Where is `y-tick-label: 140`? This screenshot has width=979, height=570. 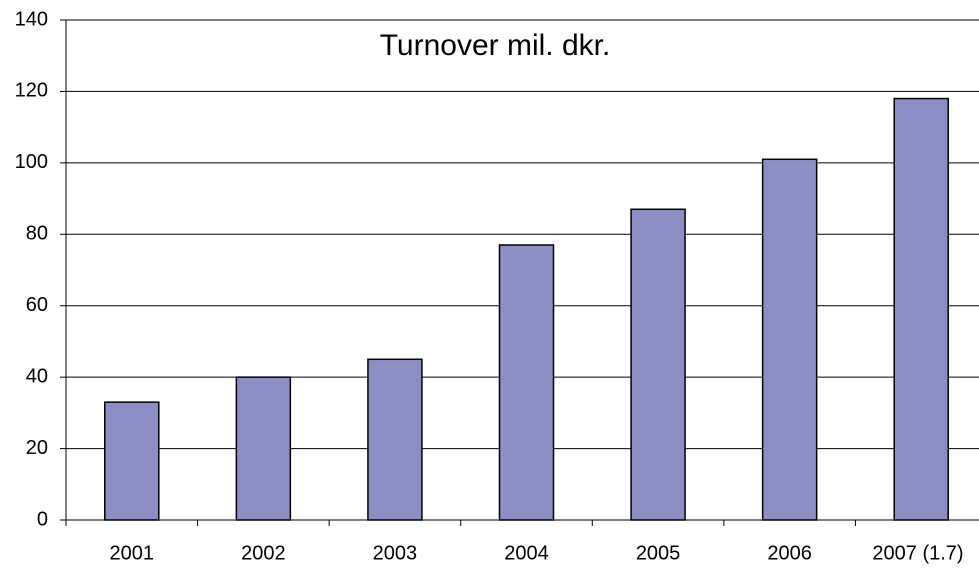 y-tick-label: 140 is located at coordinates (31, 19).